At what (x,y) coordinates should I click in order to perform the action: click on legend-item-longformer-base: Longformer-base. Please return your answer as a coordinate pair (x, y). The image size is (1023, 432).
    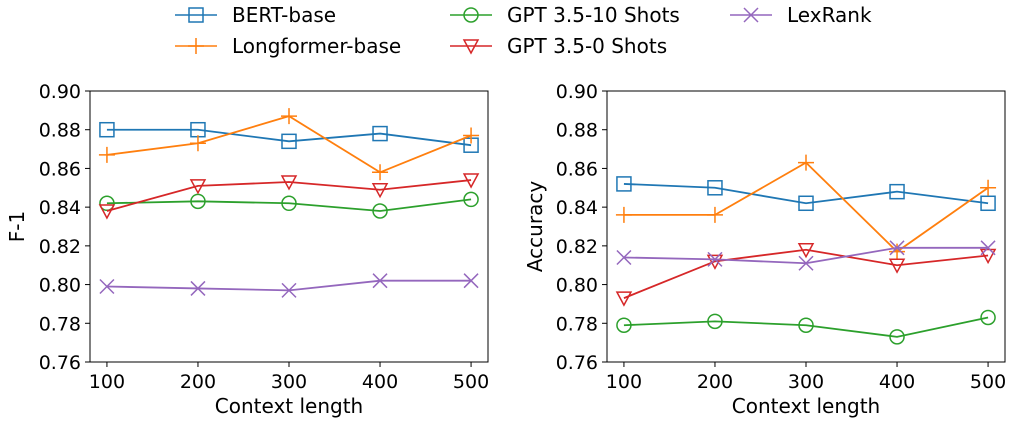
    Looking at the image, I should click on (288, 46).